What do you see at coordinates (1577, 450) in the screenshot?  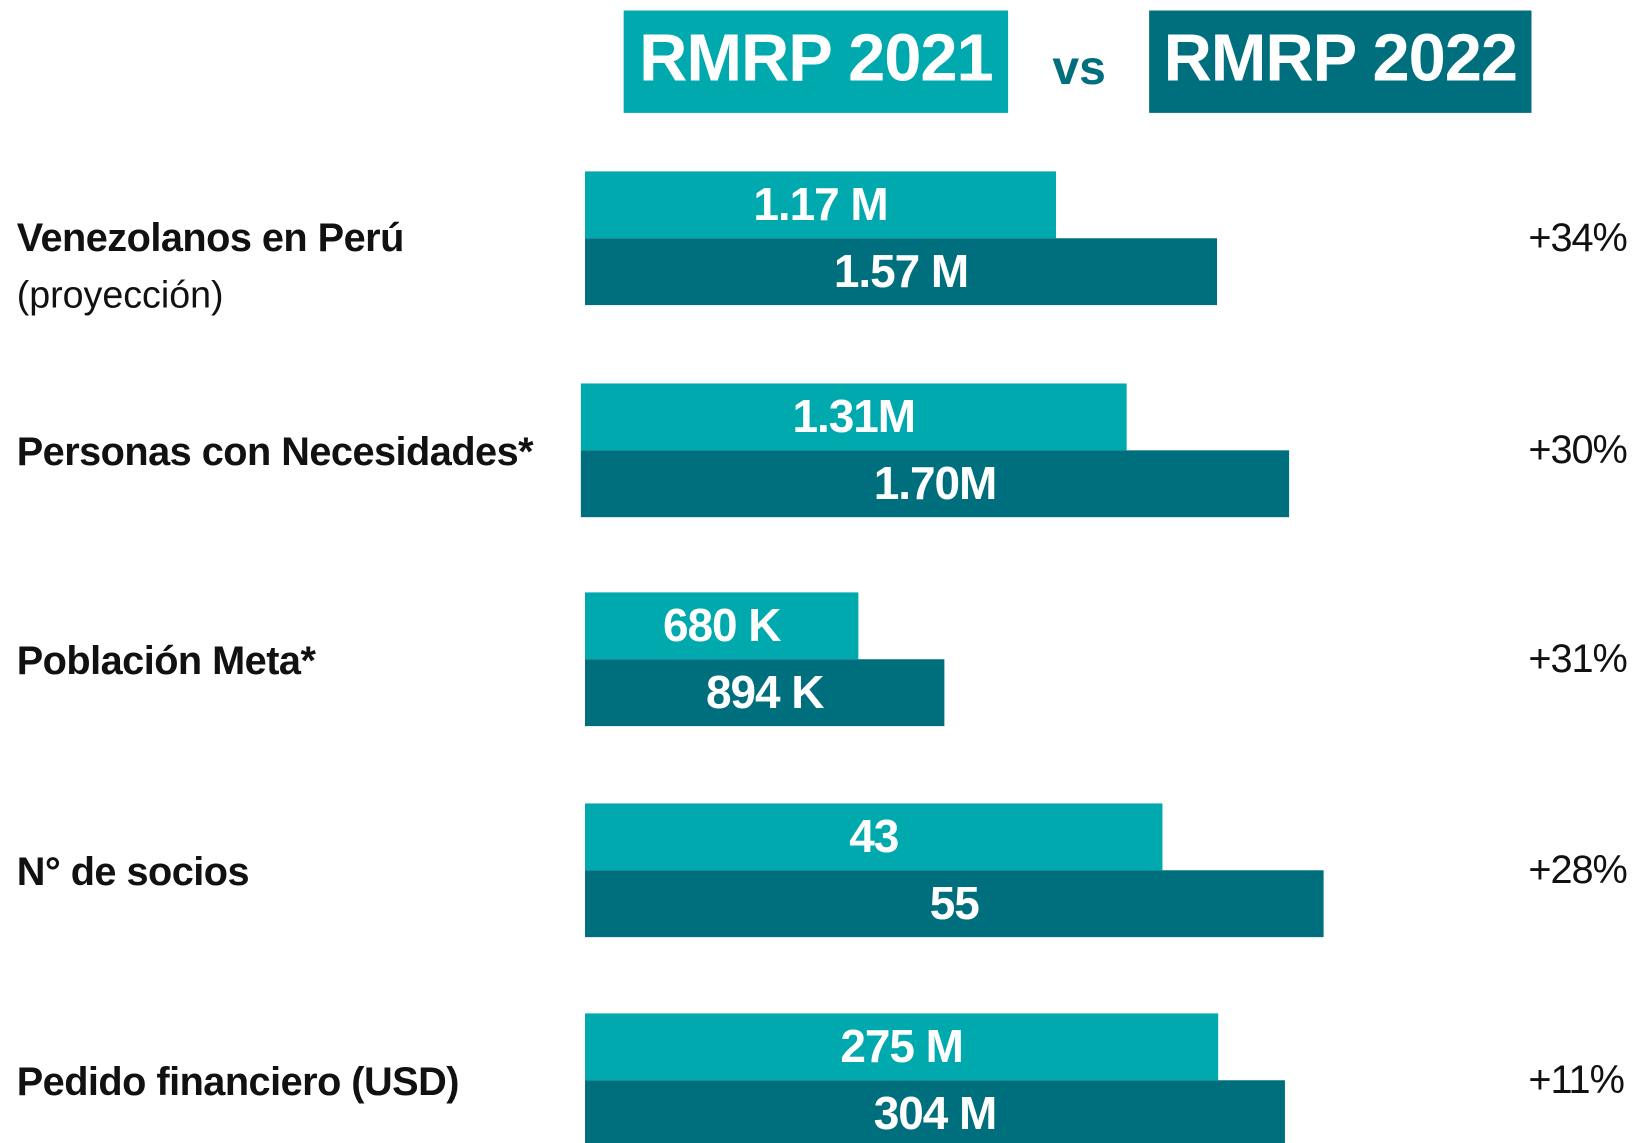 I see `change-label: +30%` at bounding box center [1577, 450].